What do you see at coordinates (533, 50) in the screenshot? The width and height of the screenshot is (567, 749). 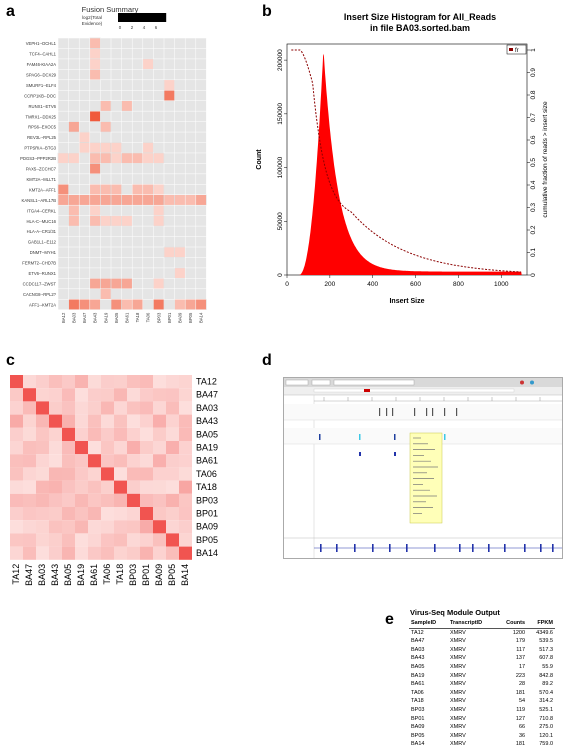 I see `y2-tick-label: 1` at bounding box center [533, 50].